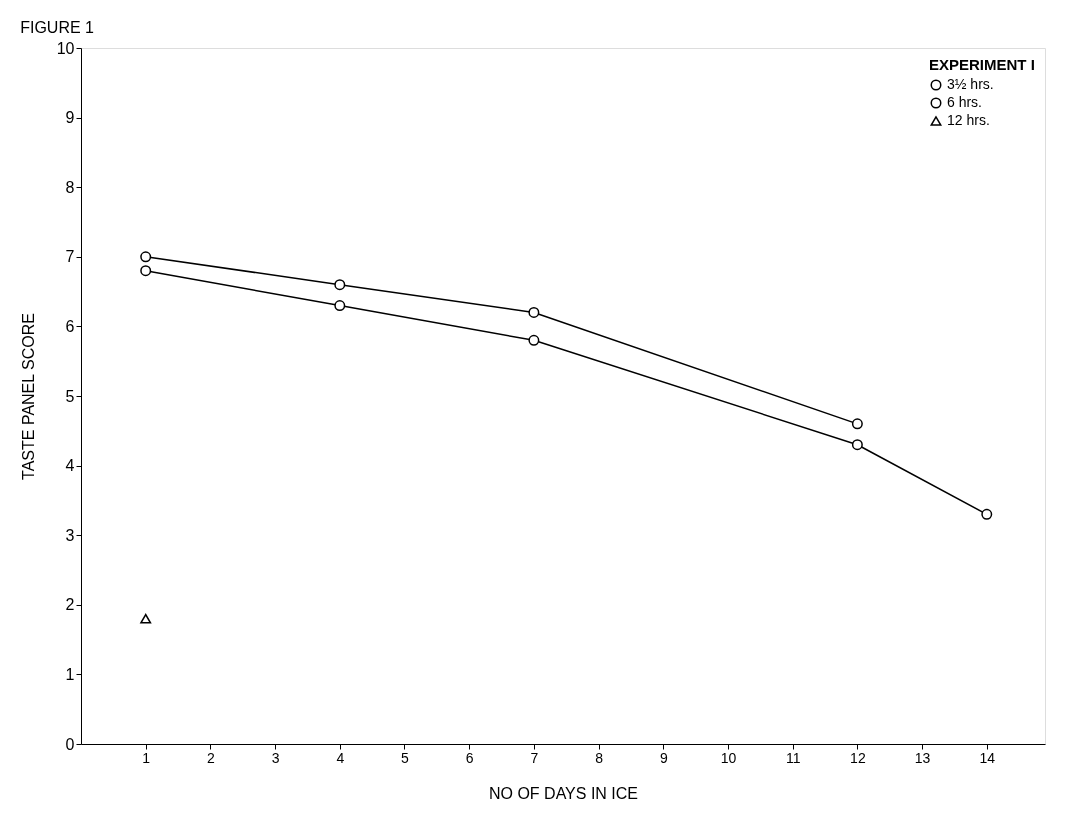 The height and width of the screenshot is (821, 1065). I want to click on x-tick-label: 3, so click(275, 757).